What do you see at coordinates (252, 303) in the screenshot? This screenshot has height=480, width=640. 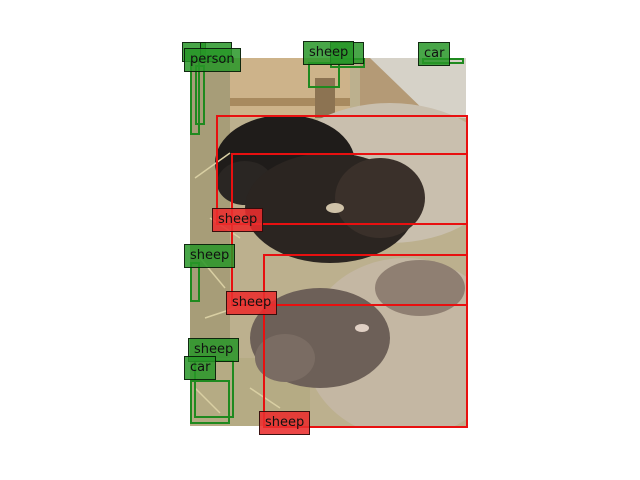 I see `label-sheep-red-2: sheep` at bounding box center [252, 303].